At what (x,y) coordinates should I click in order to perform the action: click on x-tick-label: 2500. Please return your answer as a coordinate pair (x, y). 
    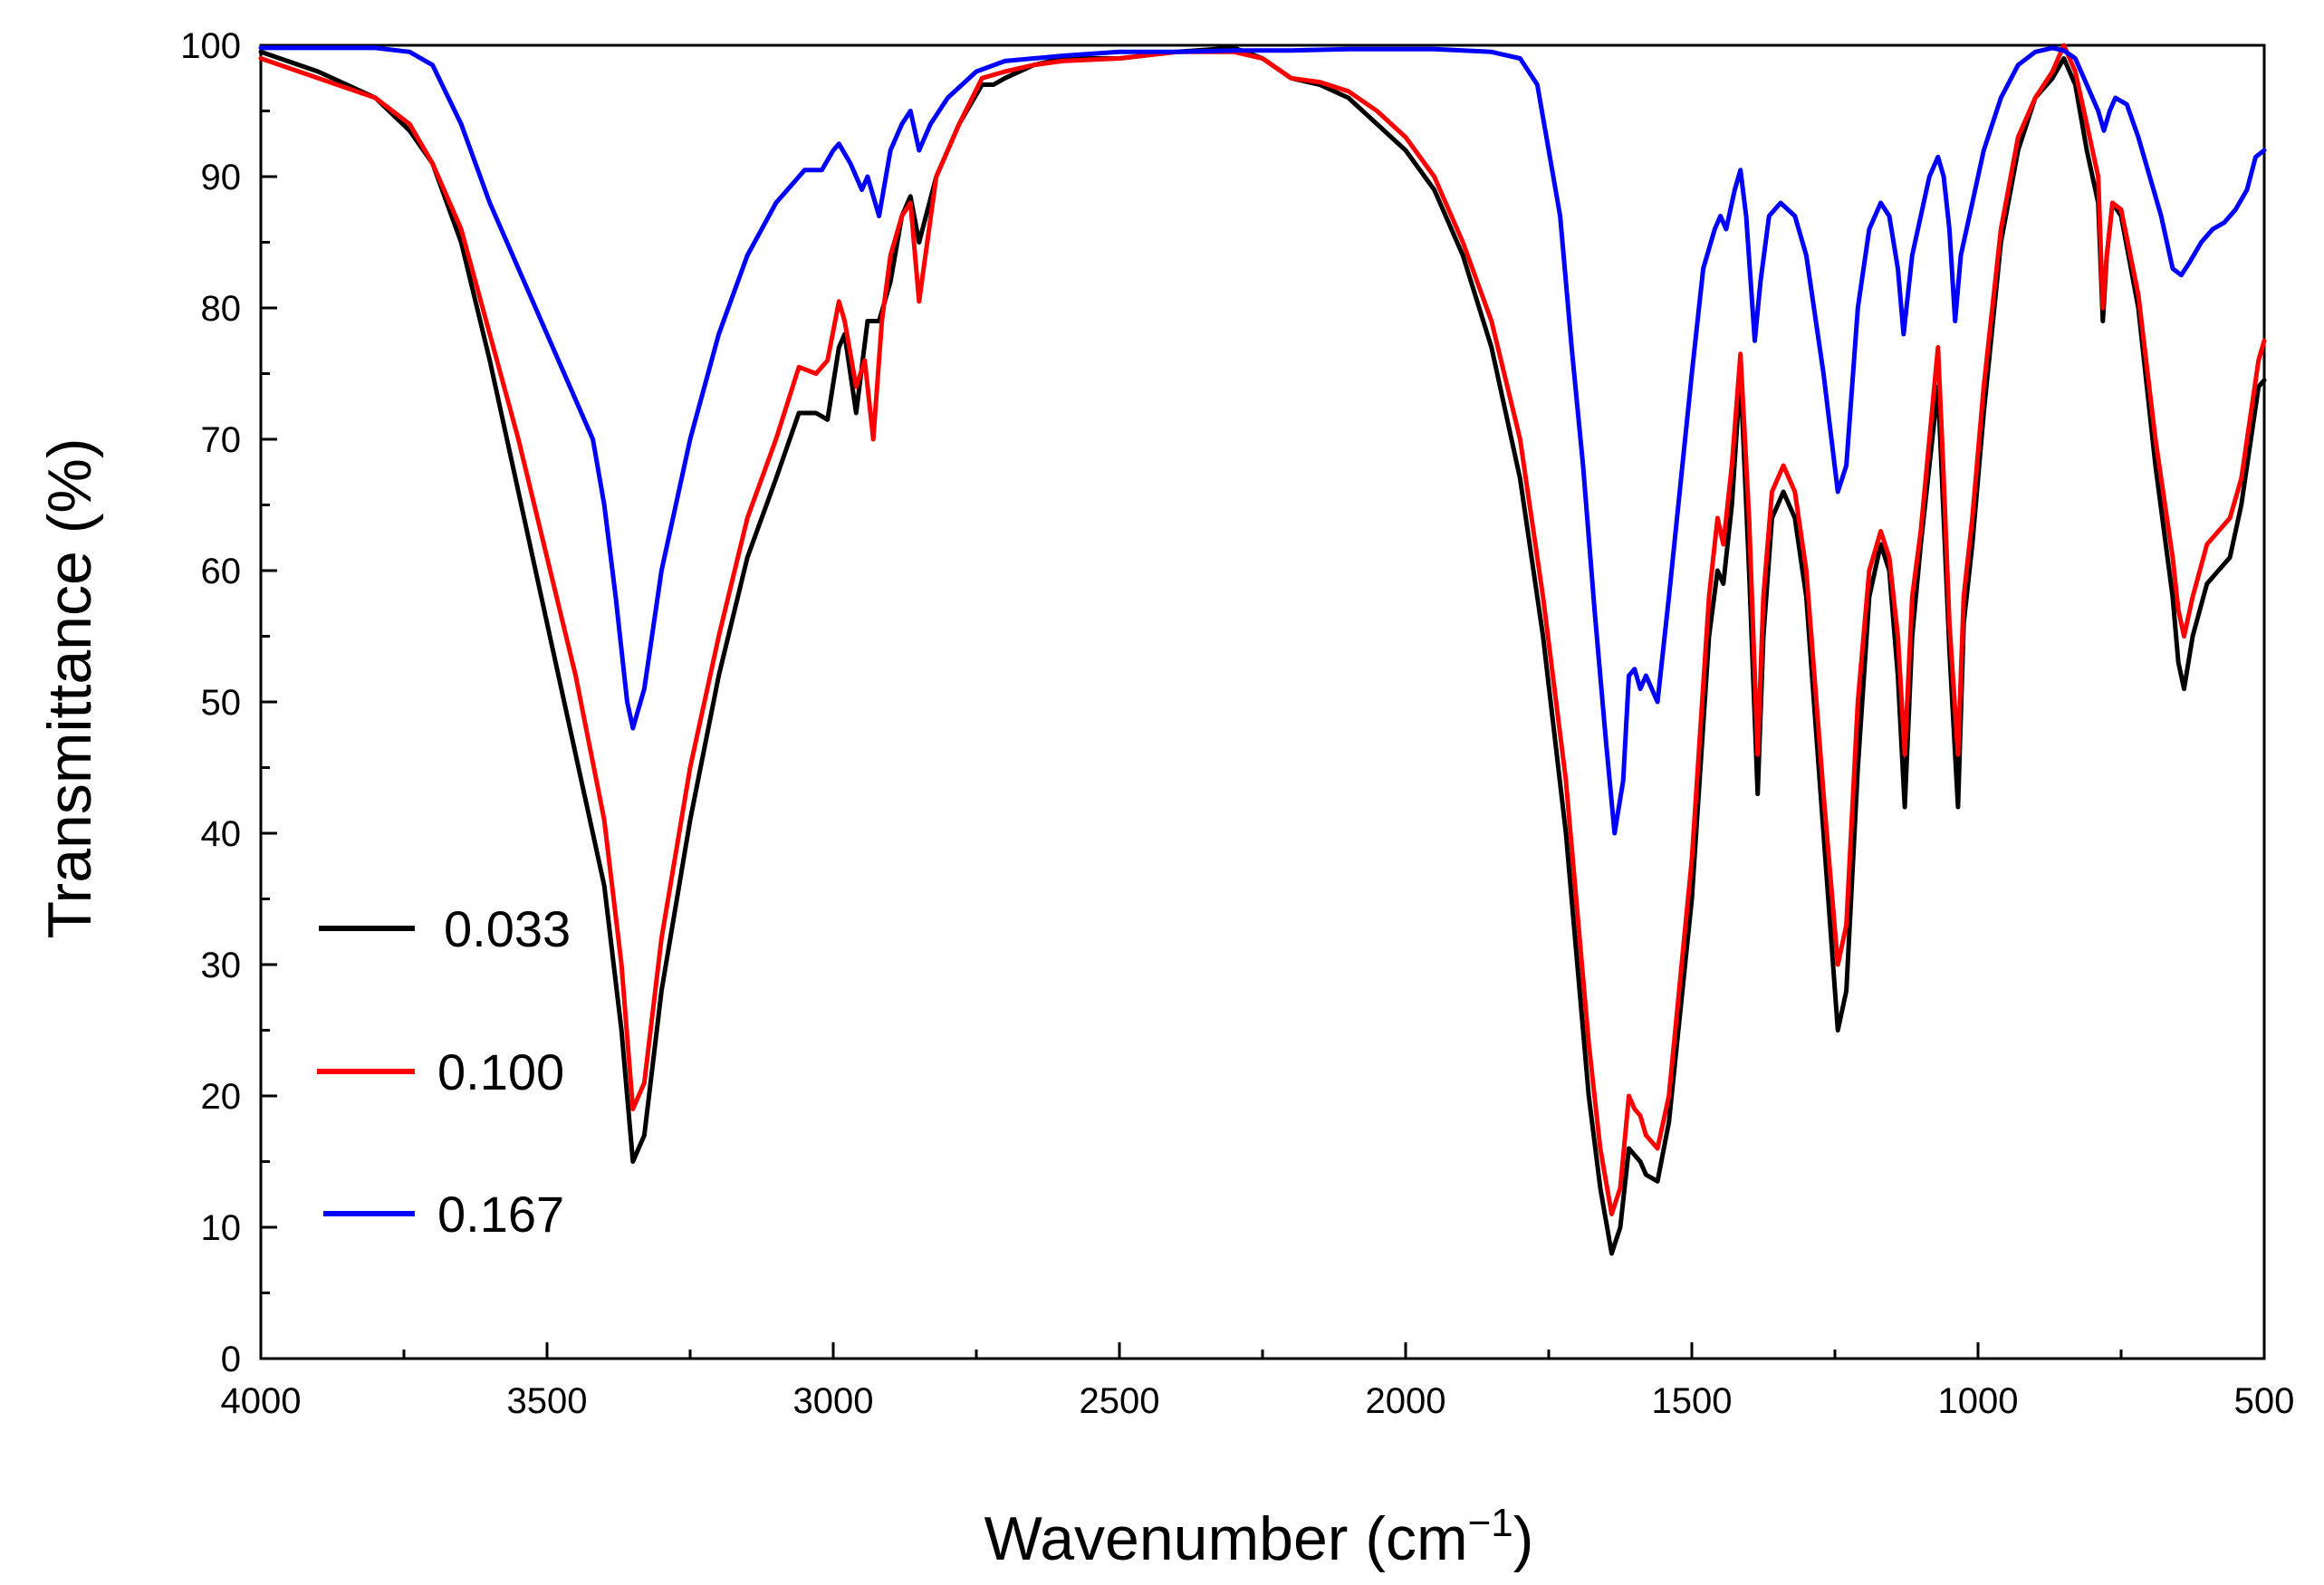
    Looking at the image, I should click on (1120, 1401).